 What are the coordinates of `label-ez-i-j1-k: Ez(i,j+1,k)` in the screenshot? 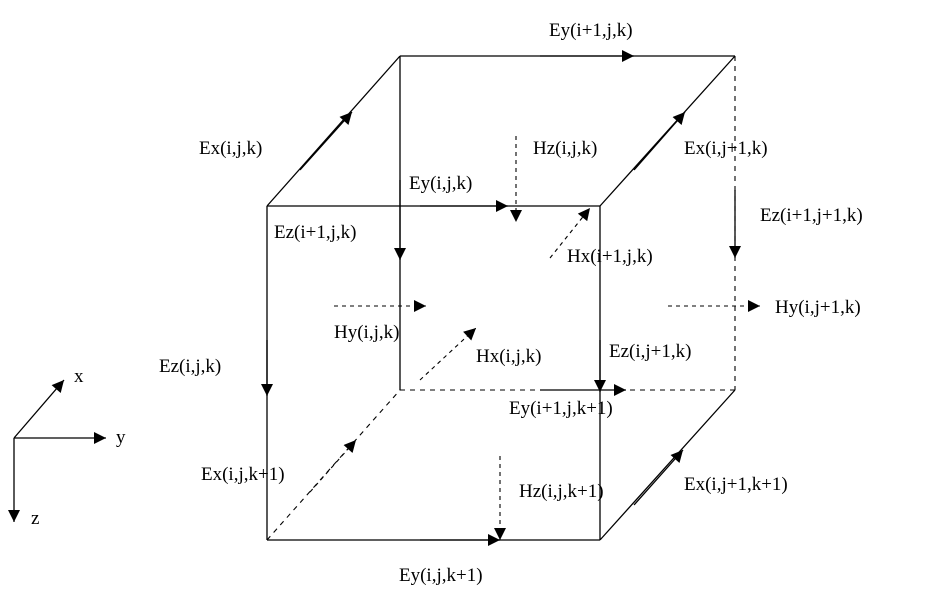 It's located at (650, 351).